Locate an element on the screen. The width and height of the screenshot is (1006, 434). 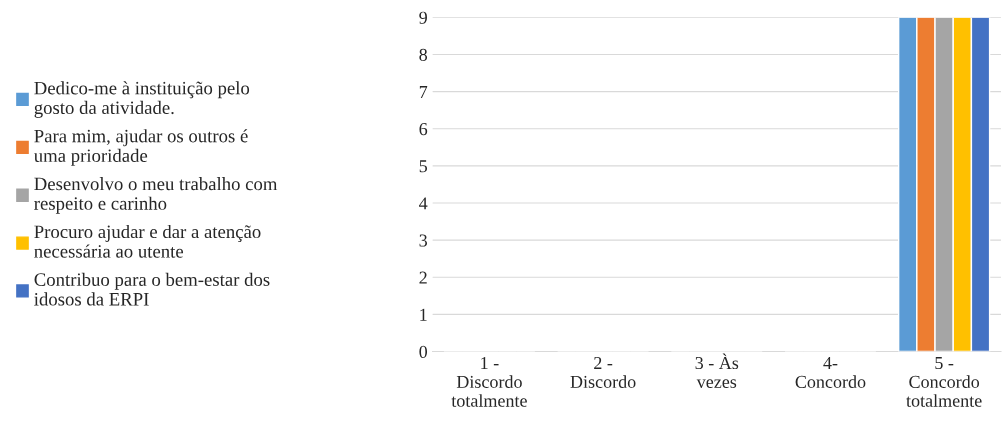
x-tick-label: 5 - Concordo totalmente is located at coordinates (944, 382).